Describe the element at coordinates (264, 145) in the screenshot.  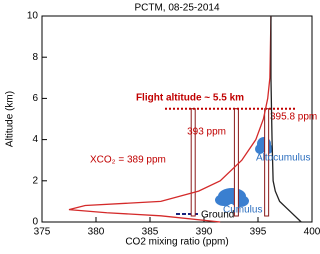
I see `cloud-altocumulus` at that location.